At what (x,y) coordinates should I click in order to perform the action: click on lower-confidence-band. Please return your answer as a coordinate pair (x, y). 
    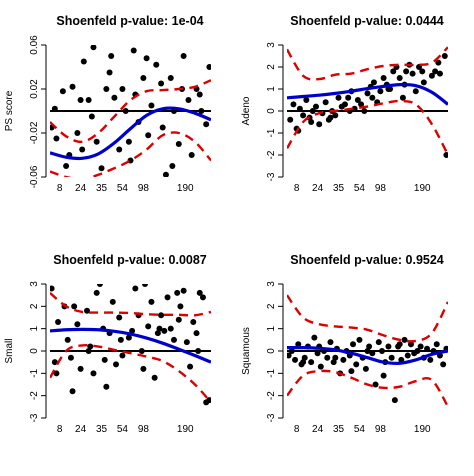
    Looking at the image, I should click on (130, 373).